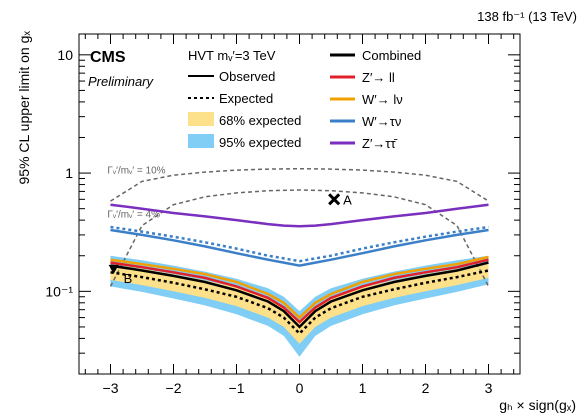  Describe the element at coordinates (201, 141) in the screenshot. I see `legend-band95-swatch` at that location.